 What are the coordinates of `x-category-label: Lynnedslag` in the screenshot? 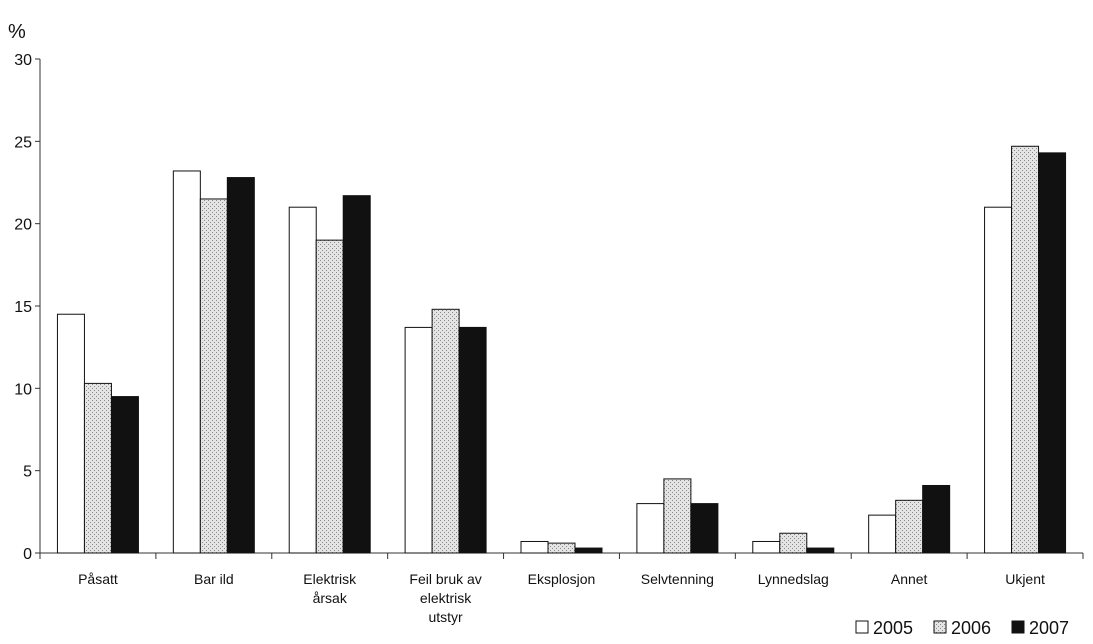 It's located at (793, 579).